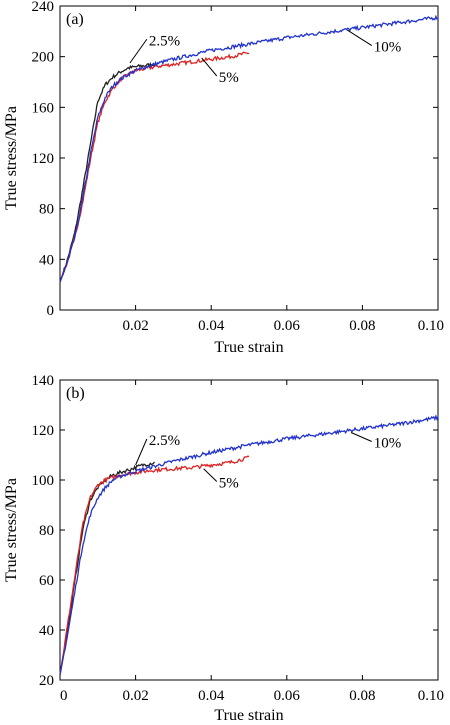  Describe the element at coordinates (362, 696) in the screenshot. I see `x-tick-label-b-4: 0.08` at that location.